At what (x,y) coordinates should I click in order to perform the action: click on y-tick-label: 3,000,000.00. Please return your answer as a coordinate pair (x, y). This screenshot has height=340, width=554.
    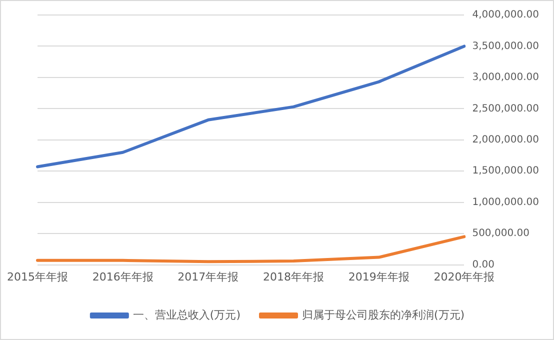
    Looking at the image, I should click on (505, 78).